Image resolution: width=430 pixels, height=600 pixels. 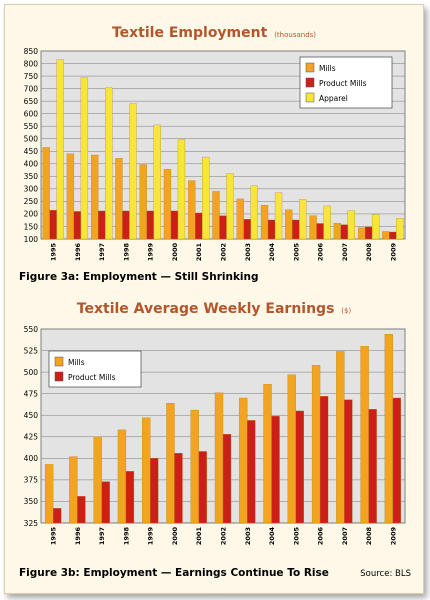 What do you see at coordinates (31, 393) in the screenshot?
I see `y-tick-label: 475` at bounding box center [31, 393].